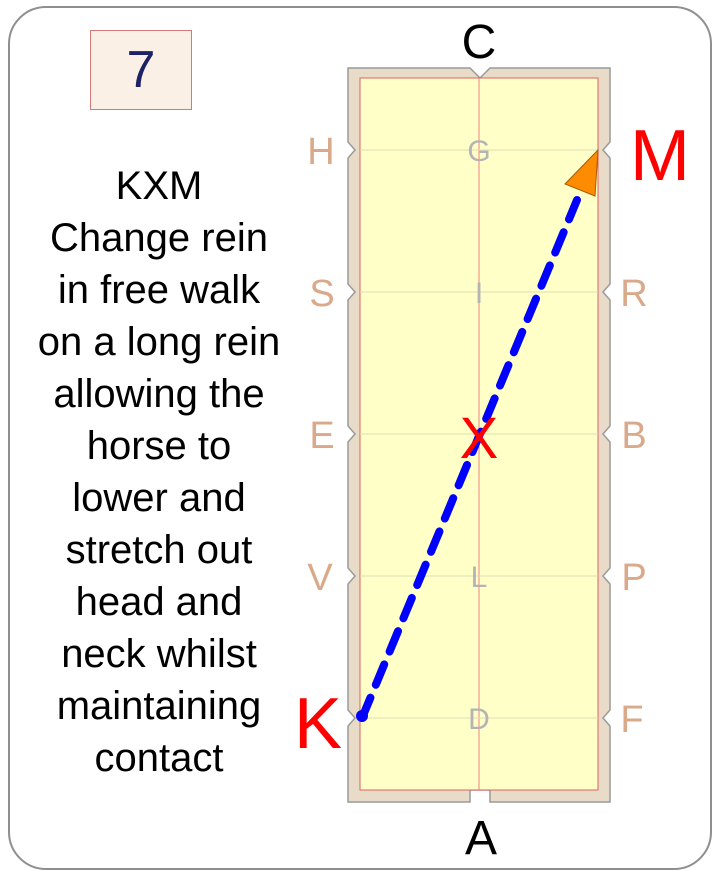 The image size is (722, 879). What do you see at coordinates (159, 238) in the screenshot?
I see `instruction-line: Change rein` at bounding box center [159, 238].